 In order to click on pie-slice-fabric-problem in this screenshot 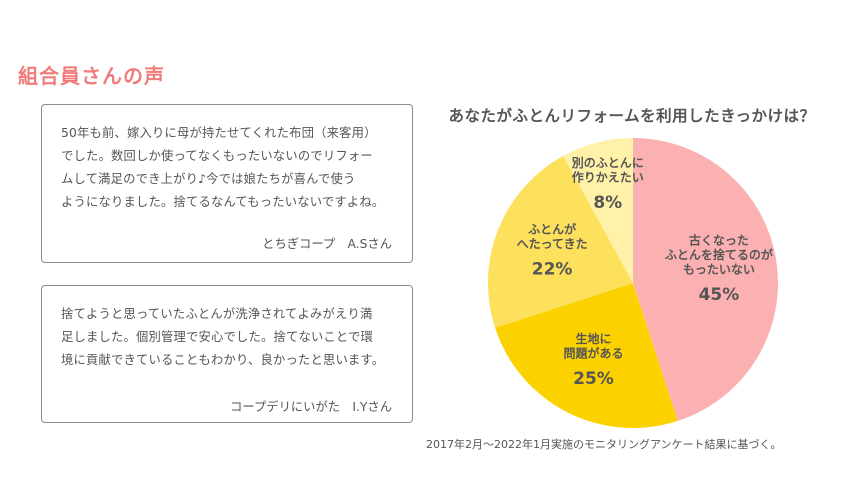, I will do `click(586, 355)`.